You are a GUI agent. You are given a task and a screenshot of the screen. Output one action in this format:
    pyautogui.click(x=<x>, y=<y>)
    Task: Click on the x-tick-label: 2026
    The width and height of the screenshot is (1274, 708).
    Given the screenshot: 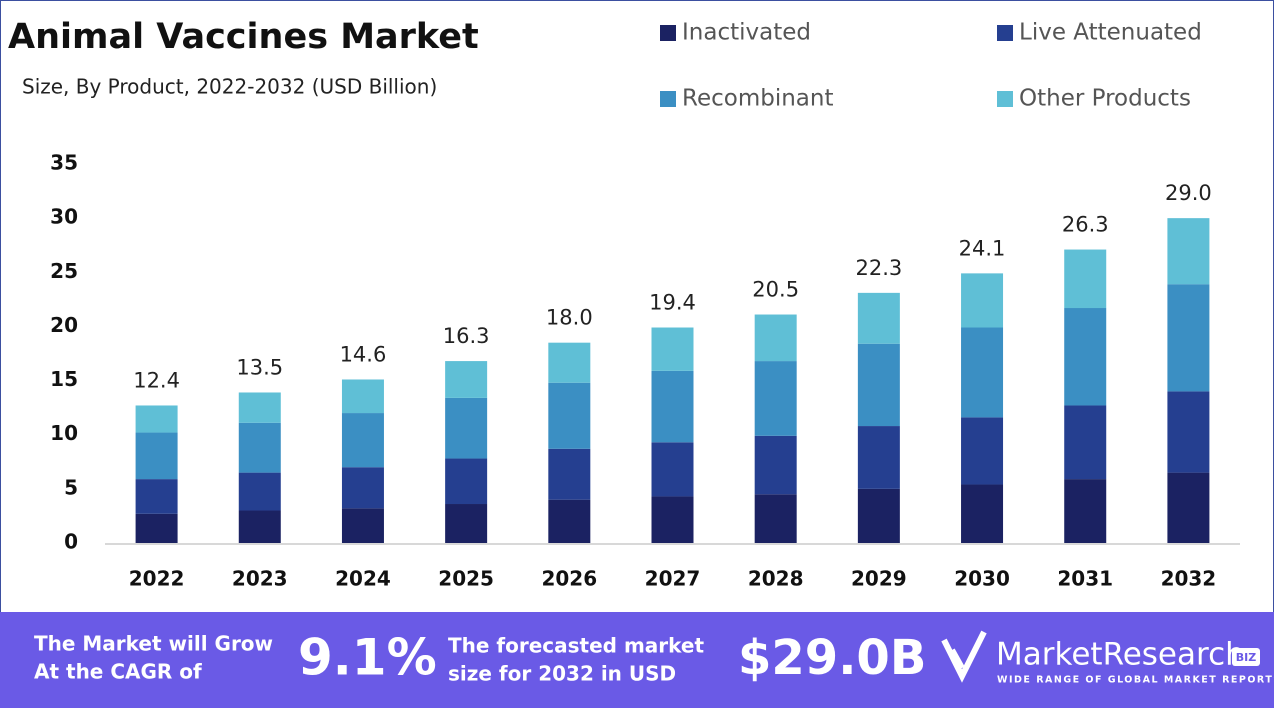 What is the action you would take?
    pyautogui.click(x=569, y=579)
    